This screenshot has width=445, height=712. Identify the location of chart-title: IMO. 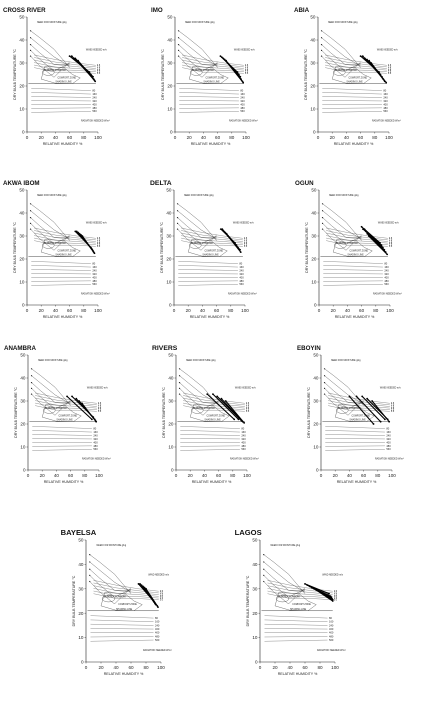
(157, 10).